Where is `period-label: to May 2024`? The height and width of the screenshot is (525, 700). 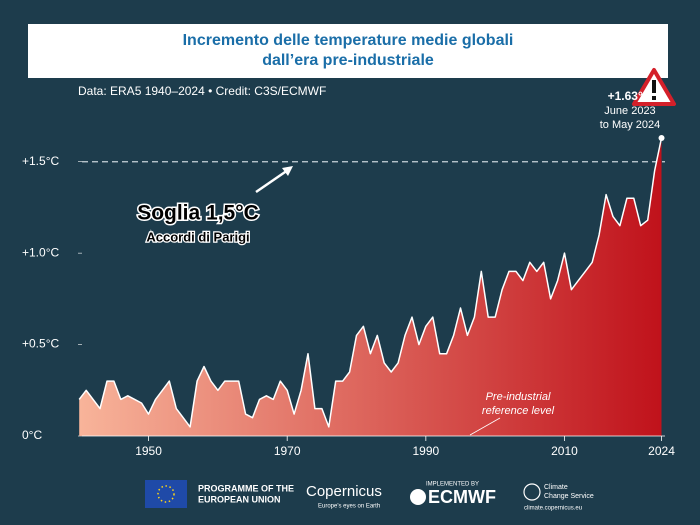 period-label: to May 2024 is located at coordinates (630, 125).